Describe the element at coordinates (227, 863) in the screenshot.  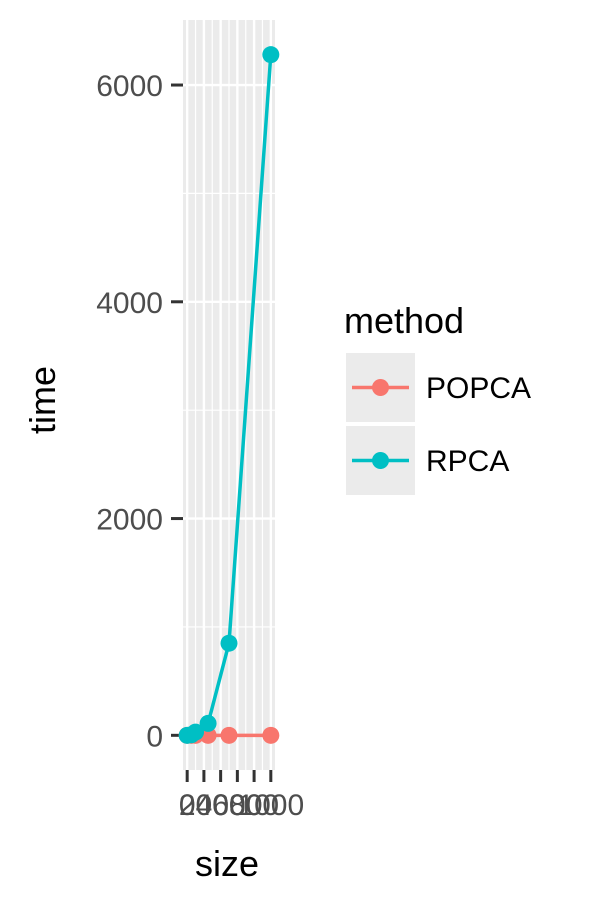
I see `x-axis-title: size` at that location.